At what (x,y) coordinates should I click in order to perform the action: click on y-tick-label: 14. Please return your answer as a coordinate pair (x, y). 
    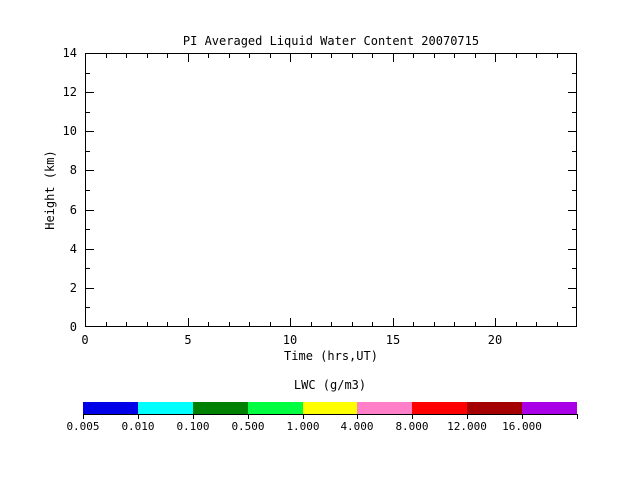
    Looking at the image, I should click on (69, 53).